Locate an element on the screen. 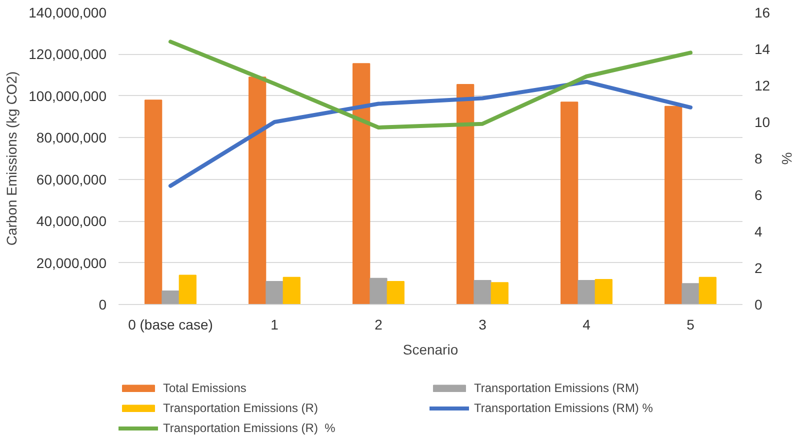 The image size is (798, 438). x-tick-label: 5 is located at coordinates (690, 324).